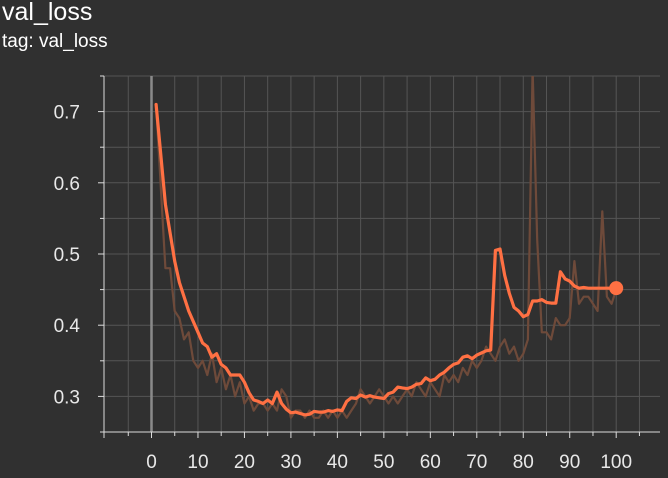  What do you see at coordinates (523, 462) in the screenshot?
I see `x-tick-label: 80` at bounding box center [523, 462].